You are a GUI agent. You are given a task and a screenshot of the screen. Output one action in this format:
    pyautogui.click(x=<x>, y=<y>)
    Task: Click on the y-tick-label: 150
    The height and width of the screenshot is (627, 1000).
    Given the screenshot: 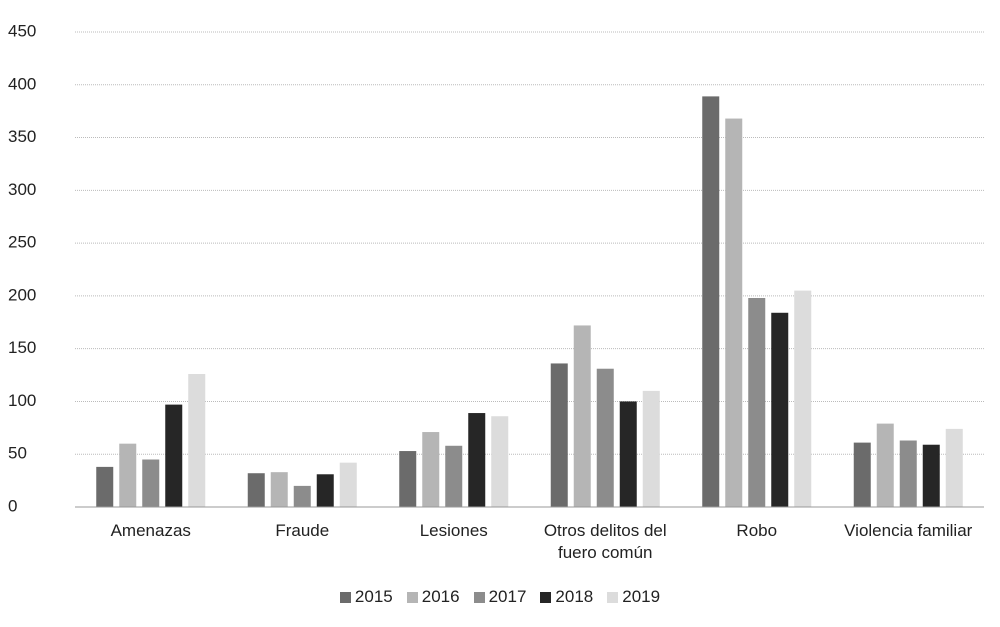 What is the action you would take?
    pyautogui.click(x=22, y=347)
    